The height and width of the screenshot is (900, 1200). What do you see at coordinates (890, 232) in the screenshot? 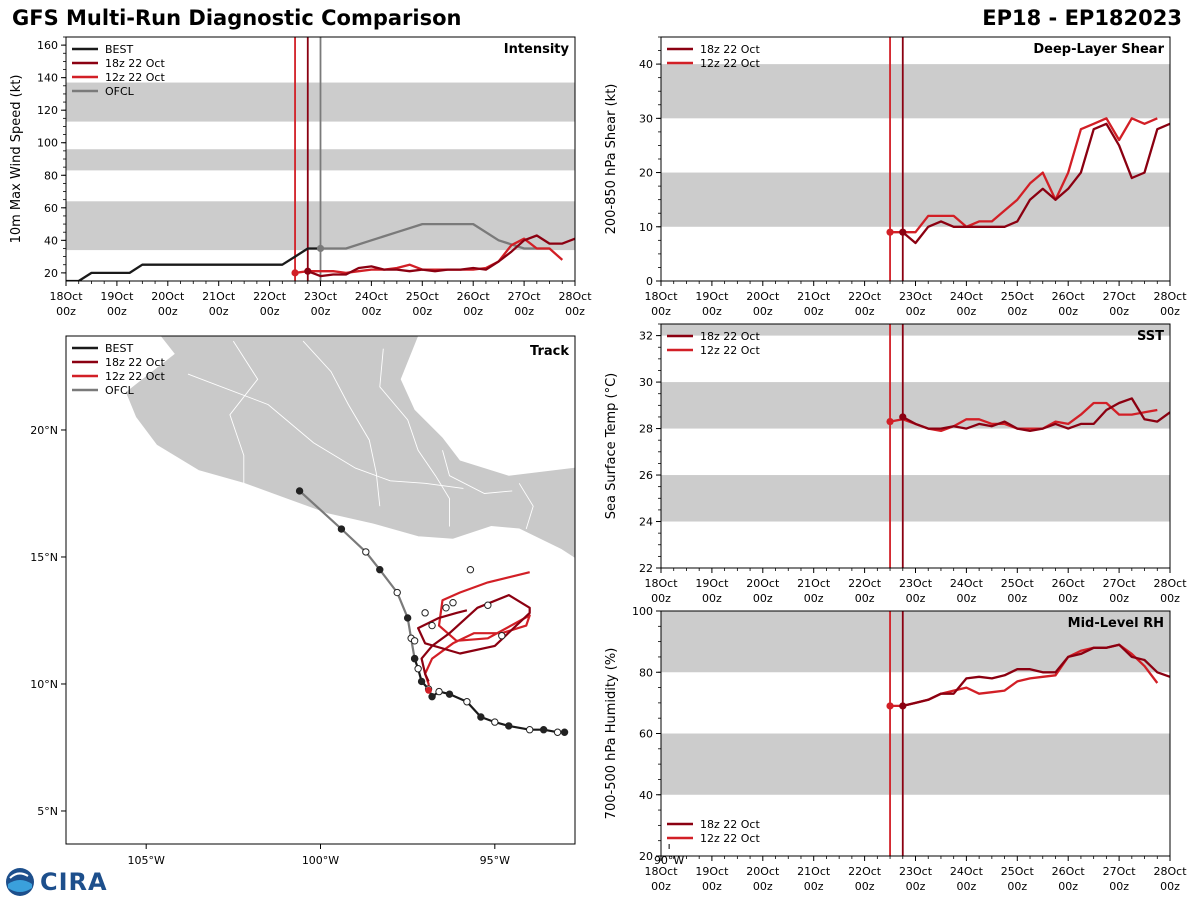
I see `shear-init-marker-run12` at bounding box center [890, 232].